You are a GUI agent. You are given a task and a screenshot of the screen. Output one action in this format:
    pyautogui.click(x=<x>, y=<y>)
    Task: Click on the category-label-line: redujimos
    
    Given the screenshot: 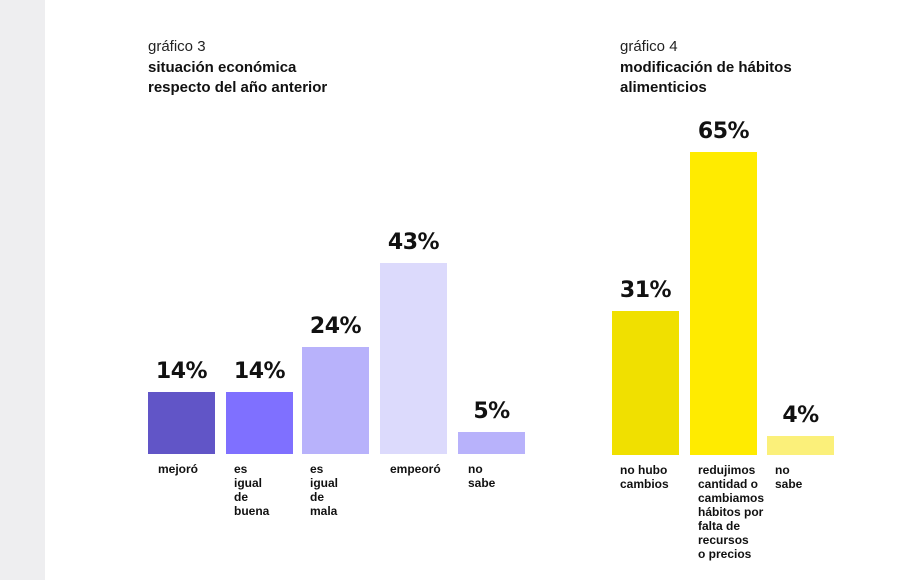 What is the action you would take?
    pyautogui.click(x=727, y=470)
    